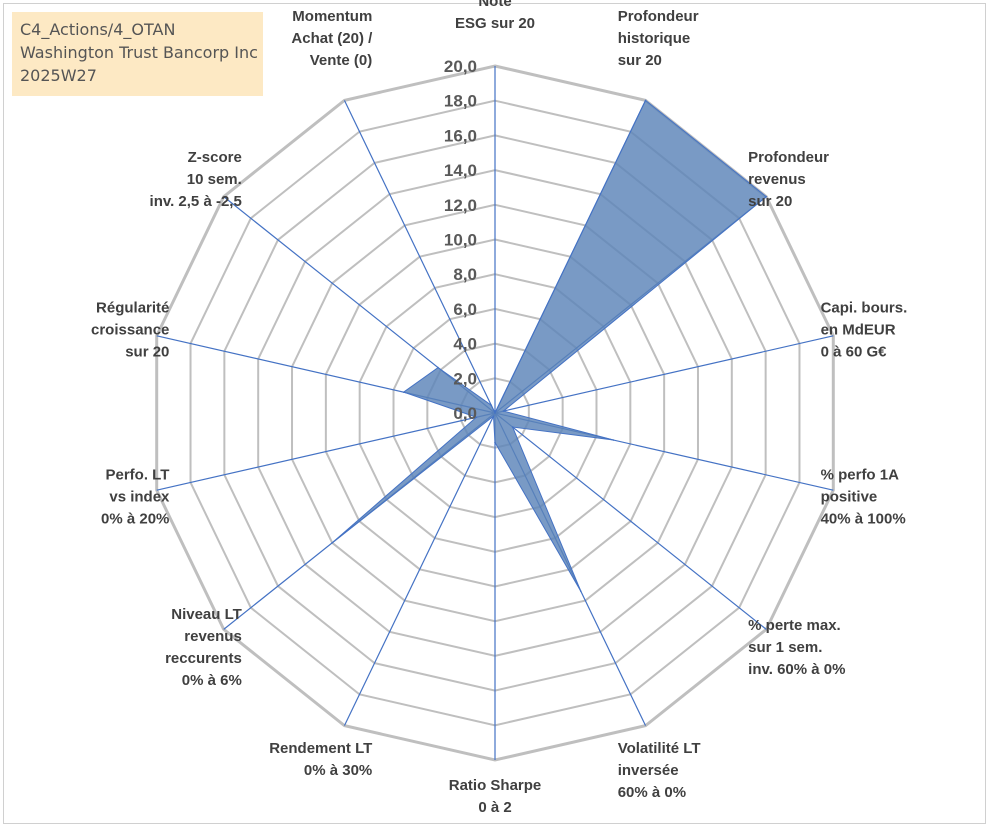 The image size is (991, 829). Describe the element at coordinates (203, 658) in the screenshot. I see `axis-label-line: reccurents` at that location.